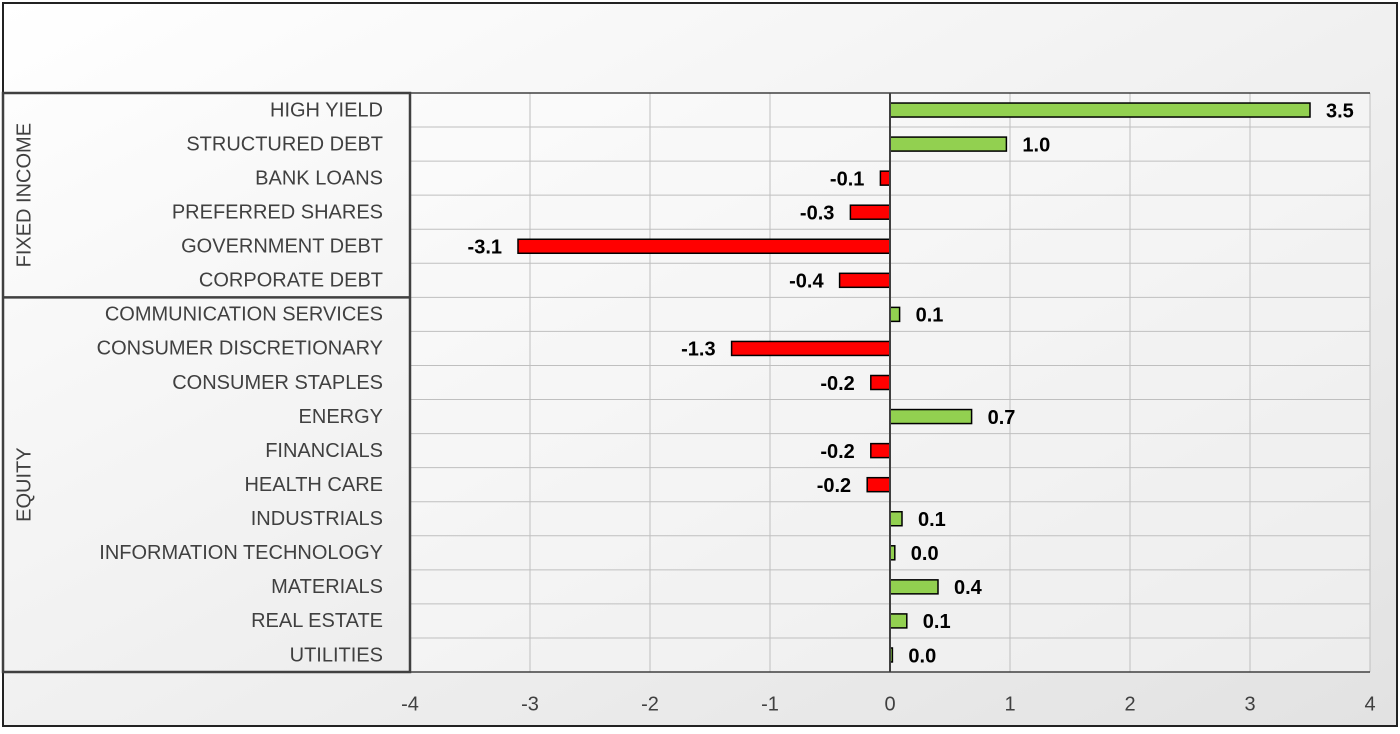 This screenshot has height=734, width=1400. I want to click on category-label: CONSUMER DISCRETIONARY, so click(240, 349).